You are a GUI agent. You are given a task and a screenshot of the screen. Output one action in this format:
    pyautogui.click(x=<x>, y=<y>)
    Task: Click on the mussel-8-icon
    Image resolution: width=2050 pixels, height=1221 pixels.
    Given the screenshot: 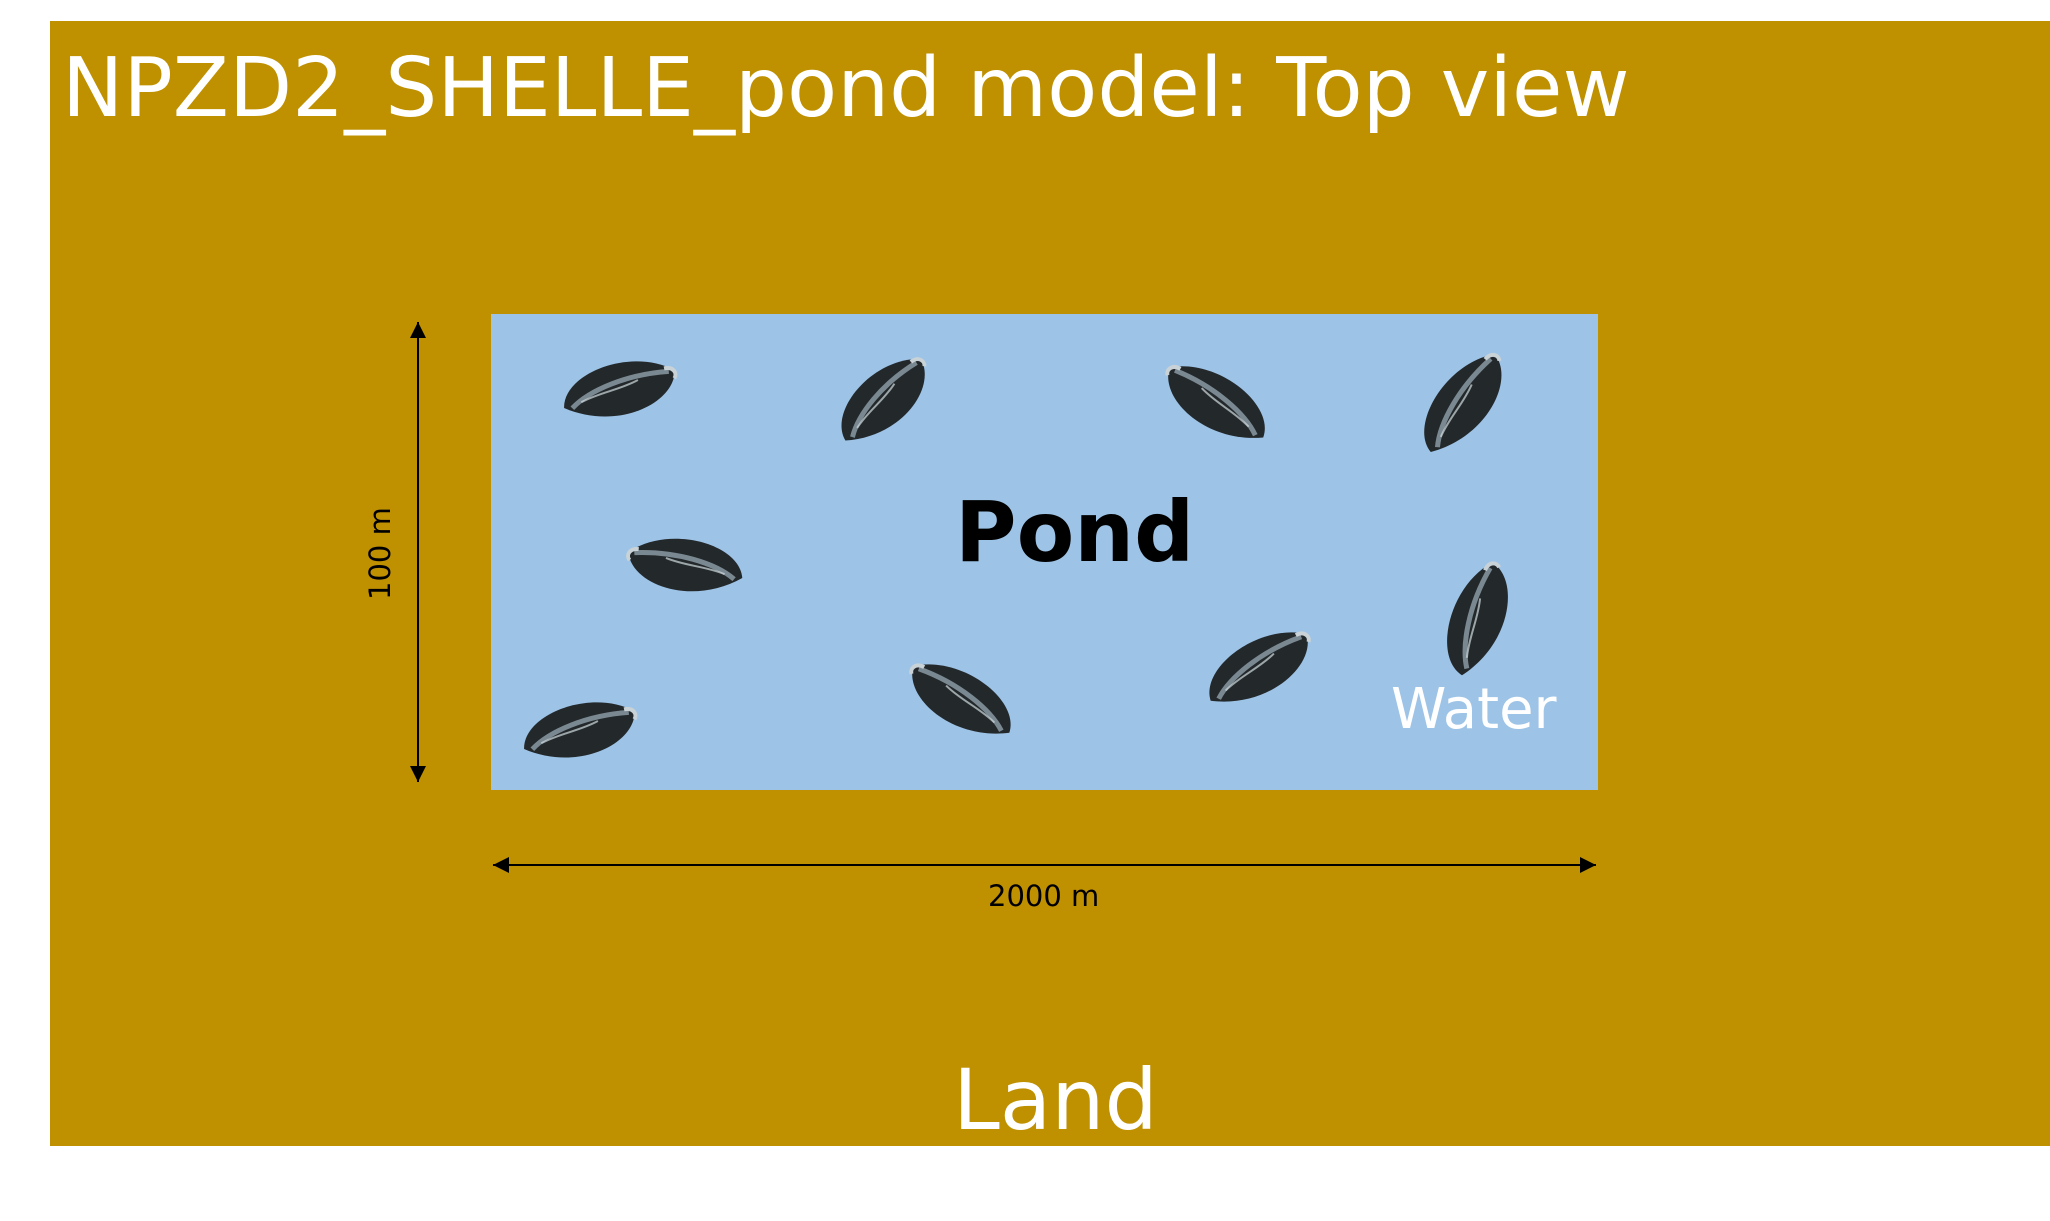 What is the action you would take?
    pyautogui.click(x=1258, y=667)
    